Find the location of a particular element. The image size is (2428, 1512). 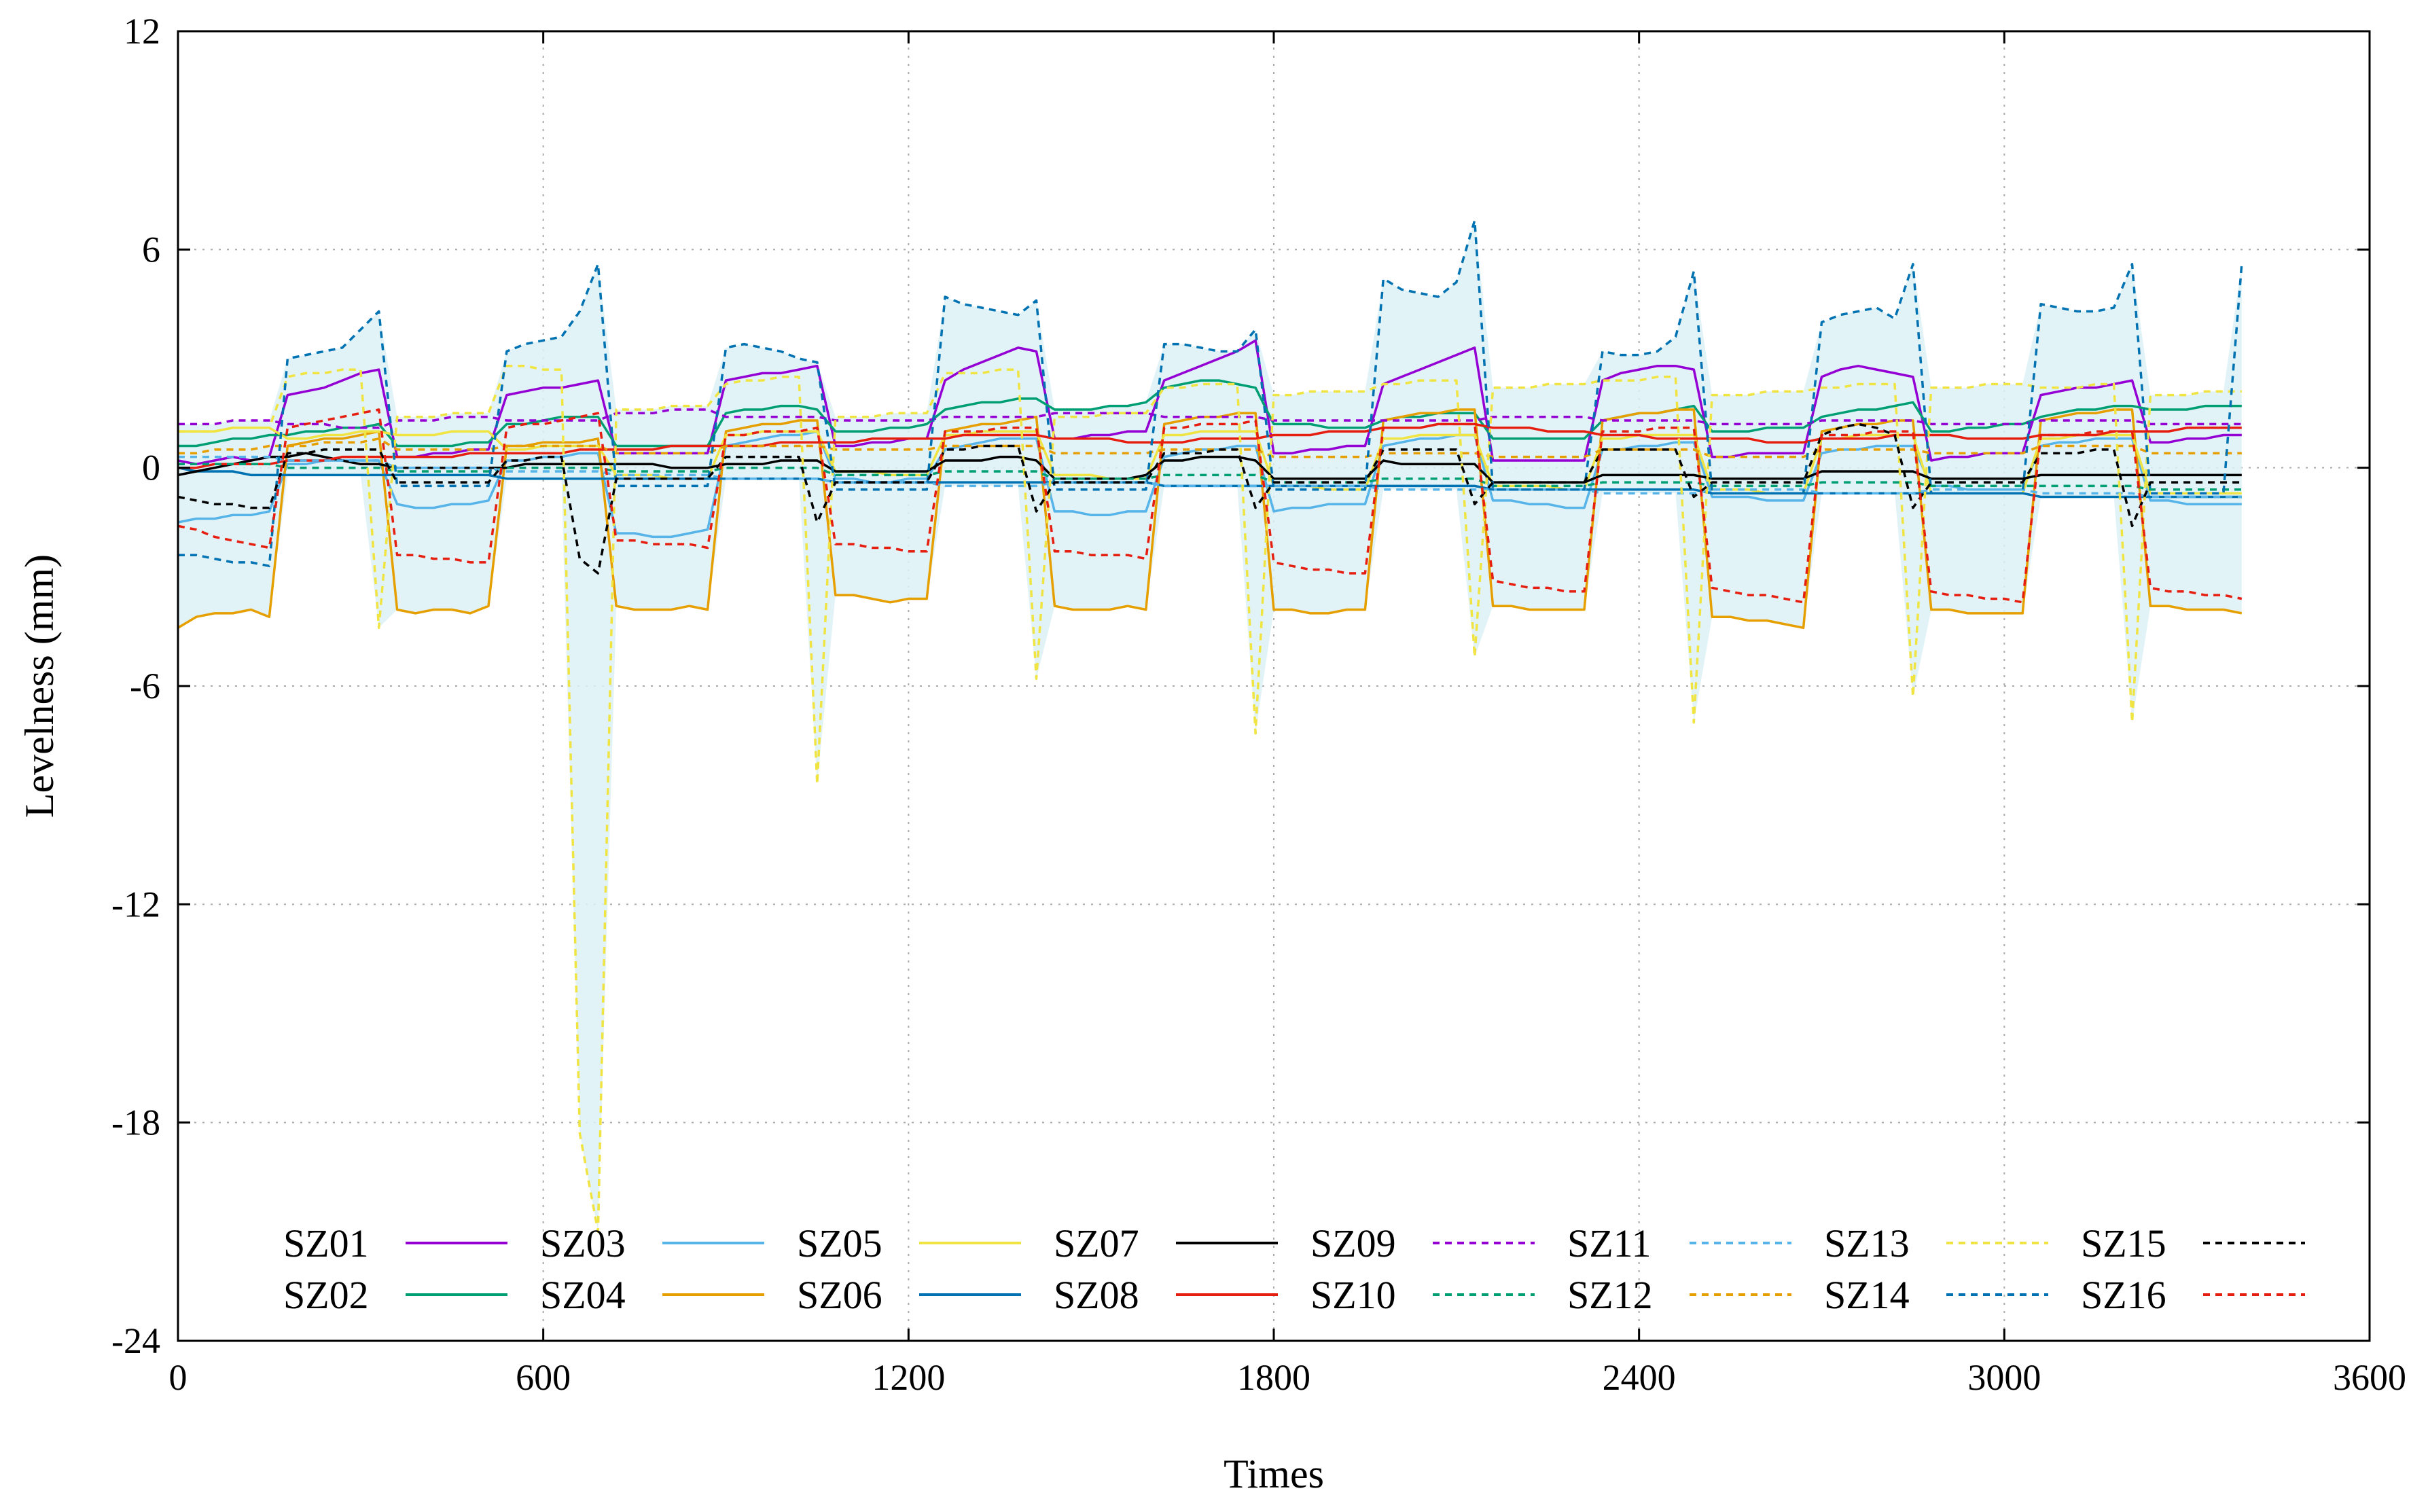

legend-label: SZ14 is located at coordinates (1867, 1295).